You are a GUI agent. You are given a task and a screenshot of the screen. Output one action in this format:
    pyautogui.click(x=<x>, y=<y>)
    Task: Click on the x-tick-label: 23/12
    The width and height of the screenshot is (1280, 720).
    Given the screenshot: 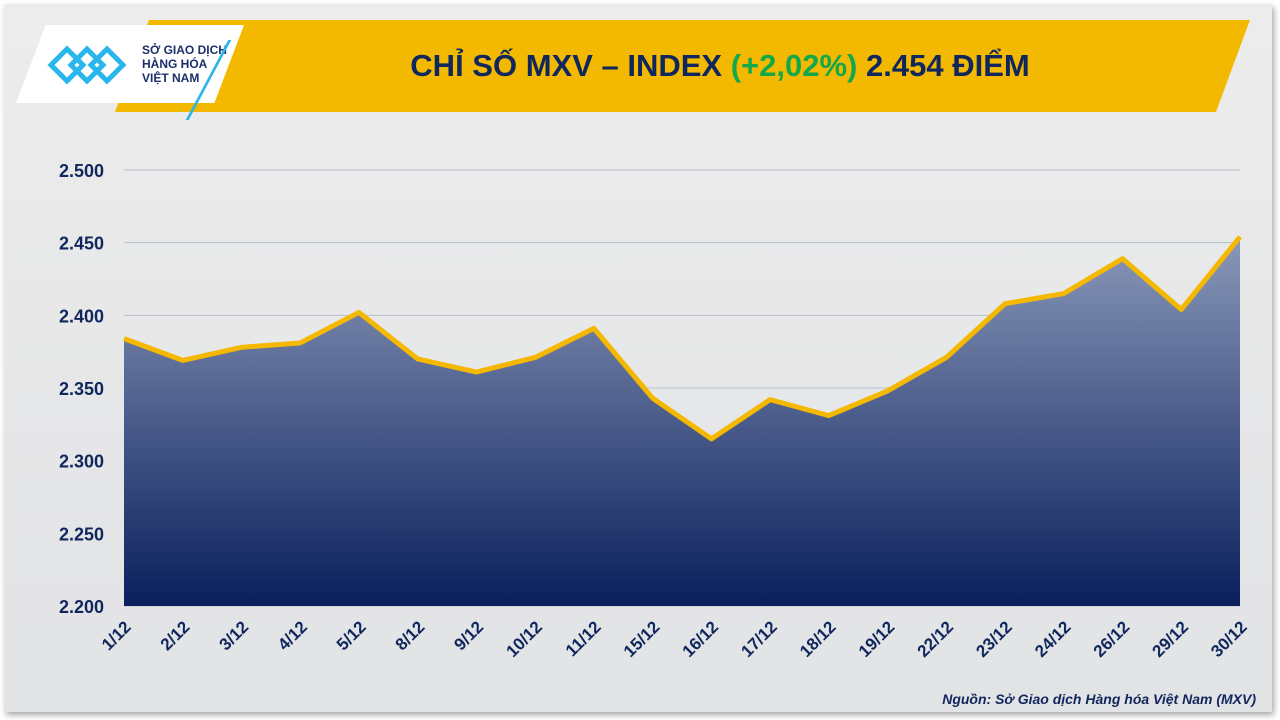 What is the action you would take?
    pyautogui.click(x=994, y=639)
    